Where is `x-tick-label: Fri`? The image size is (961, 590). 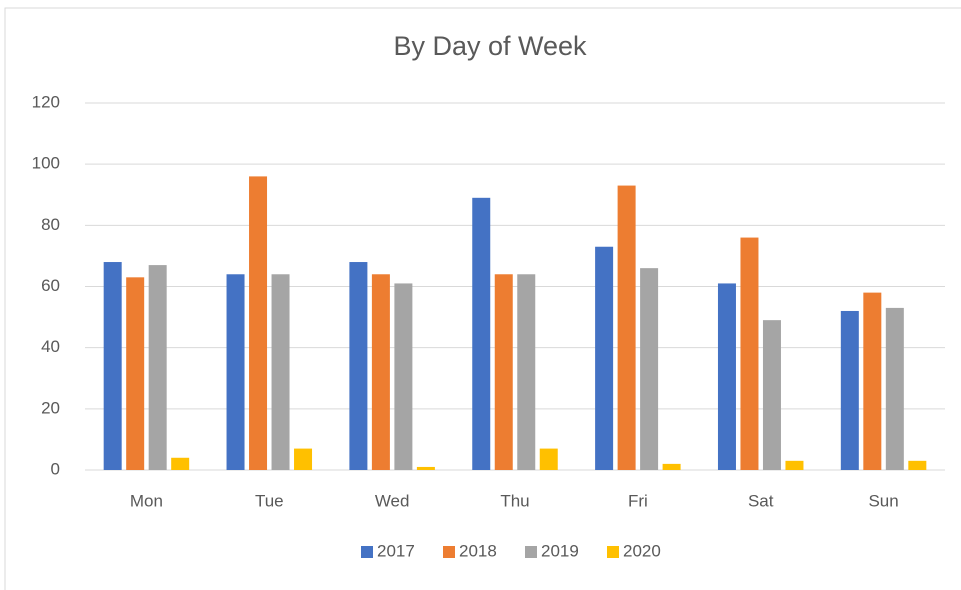 x-tick-label: Fri is located at coordinates (638, 500).